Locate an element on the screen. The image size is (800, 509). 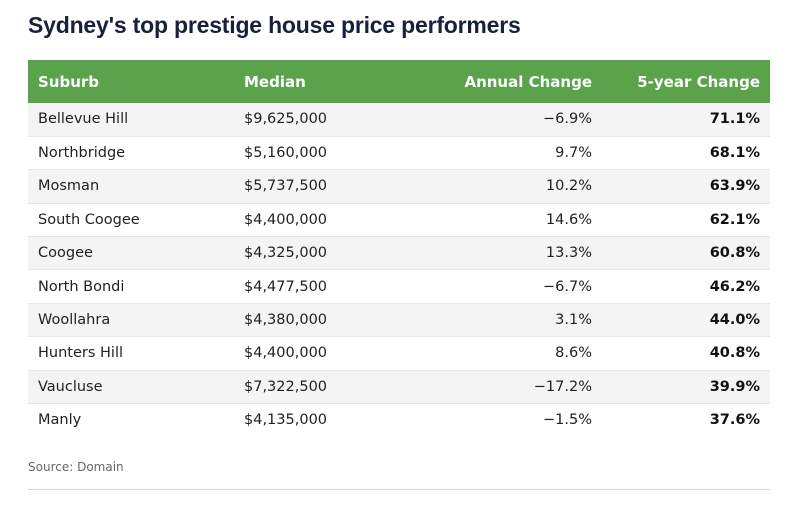
suburb-cell: Coogee is located at coordinates (131, 253).